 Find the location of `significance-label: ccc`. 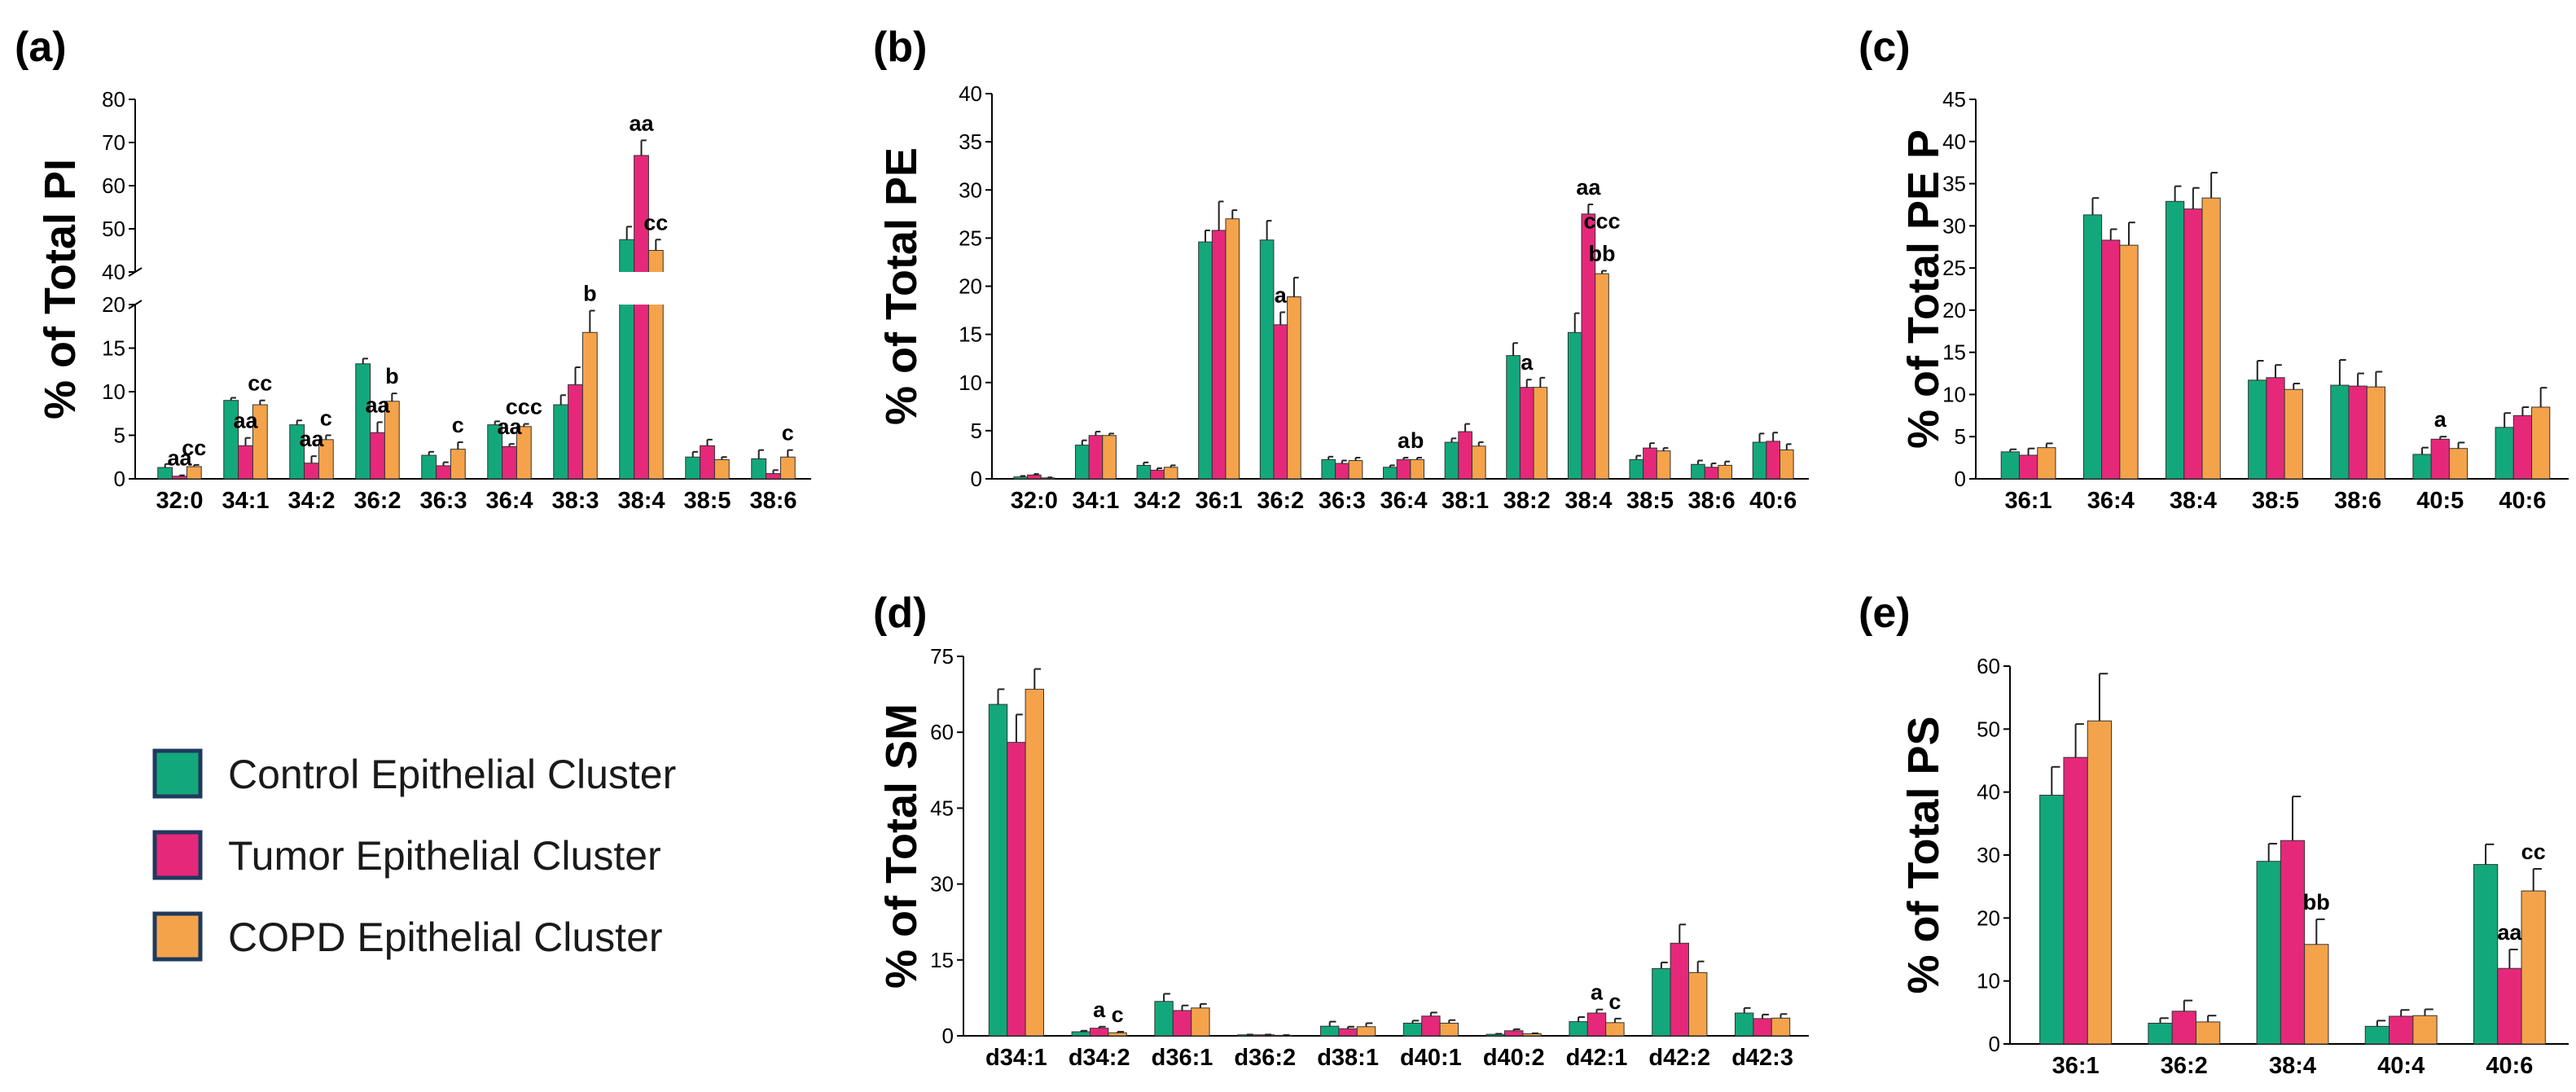

significance-label: ccc is located at coordinates (1601, 221).